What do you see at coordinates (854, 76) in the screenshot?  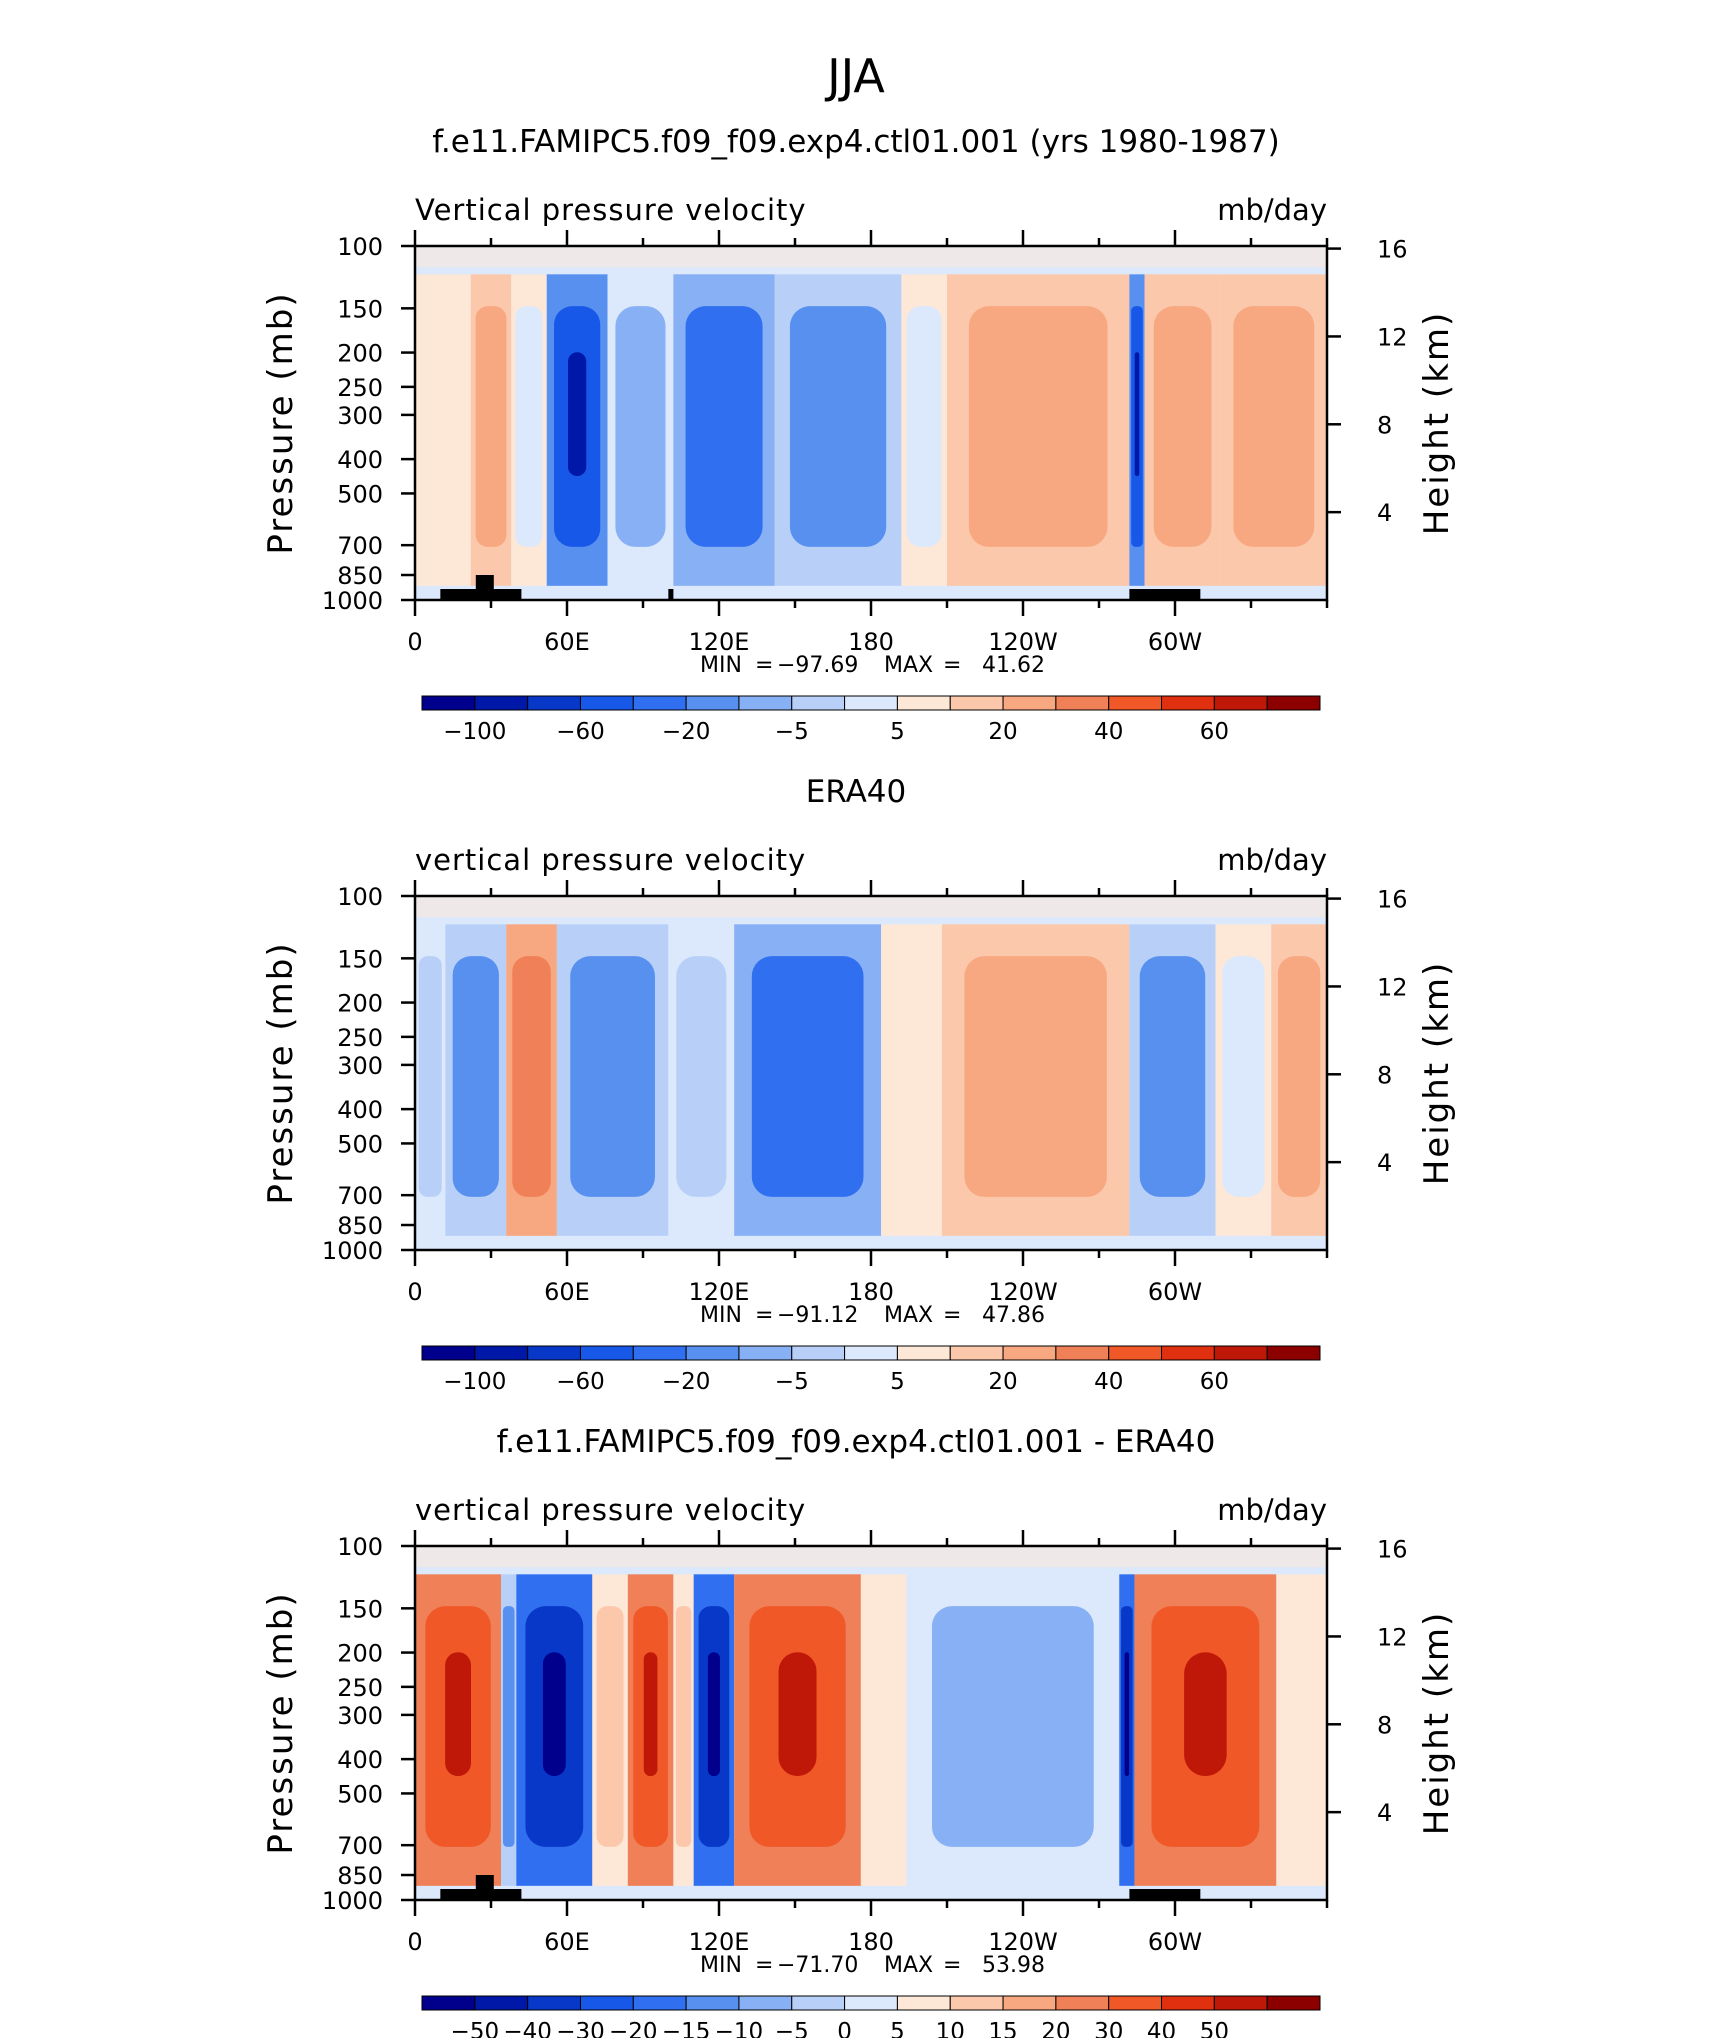 I see `page-title: JJA` at bounding box center [854, 76].